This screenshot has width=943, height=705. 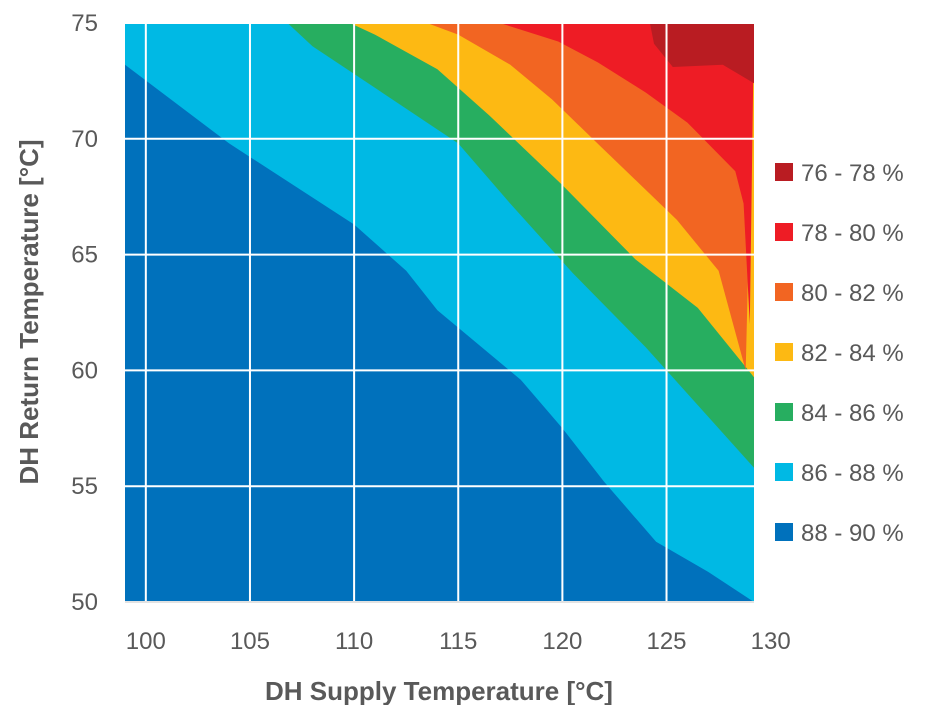 What do you see at coordinates (84, 370) in the screenshot?
I see `y-tick-label: 60` at bounding box center [84, 370].